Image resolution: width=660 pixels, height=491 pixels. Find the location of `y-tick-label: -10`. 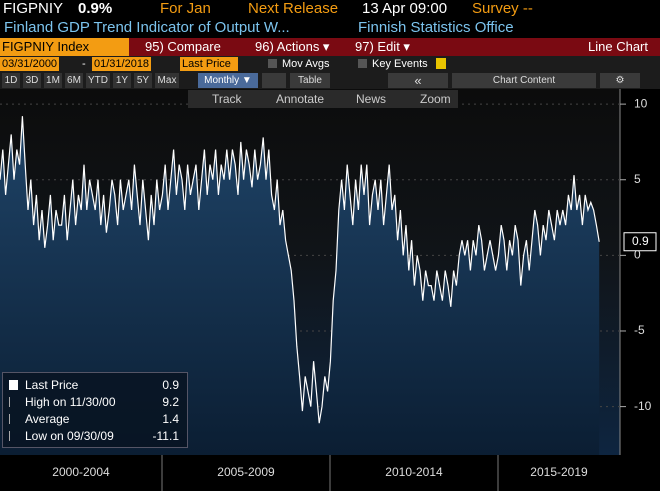

y-tick-label: -10 is located at coordinates (643, 406).